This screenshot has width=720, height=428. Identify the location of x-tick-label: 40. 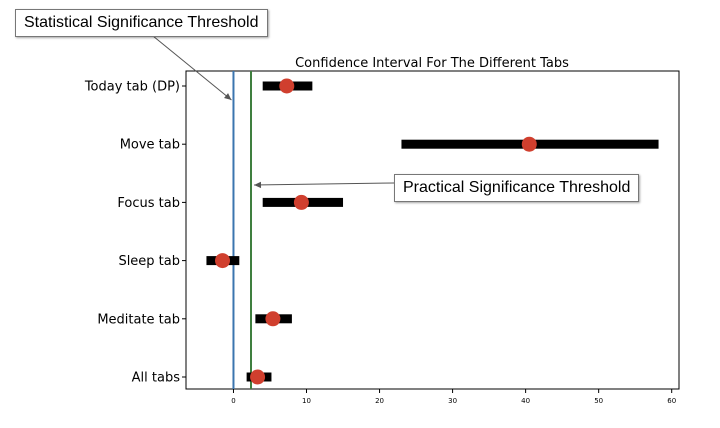
(525, 401).